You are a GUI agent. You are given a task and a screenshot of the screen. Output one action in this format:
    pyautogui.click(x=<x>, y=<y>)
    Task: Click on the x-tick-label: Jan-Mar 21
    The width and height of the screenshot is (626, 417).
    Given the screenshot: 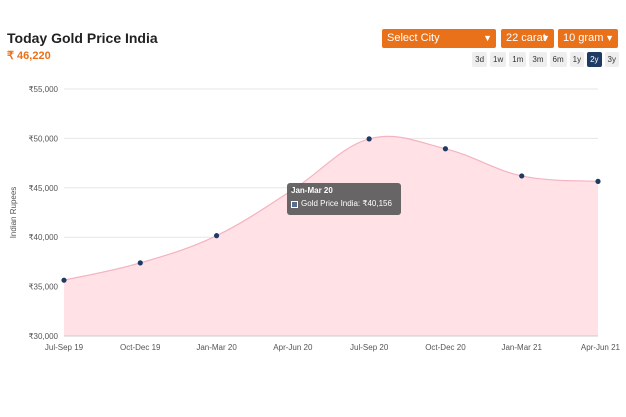 What is the action you would take?
    pyautogui.click(x=521, y=347)
    